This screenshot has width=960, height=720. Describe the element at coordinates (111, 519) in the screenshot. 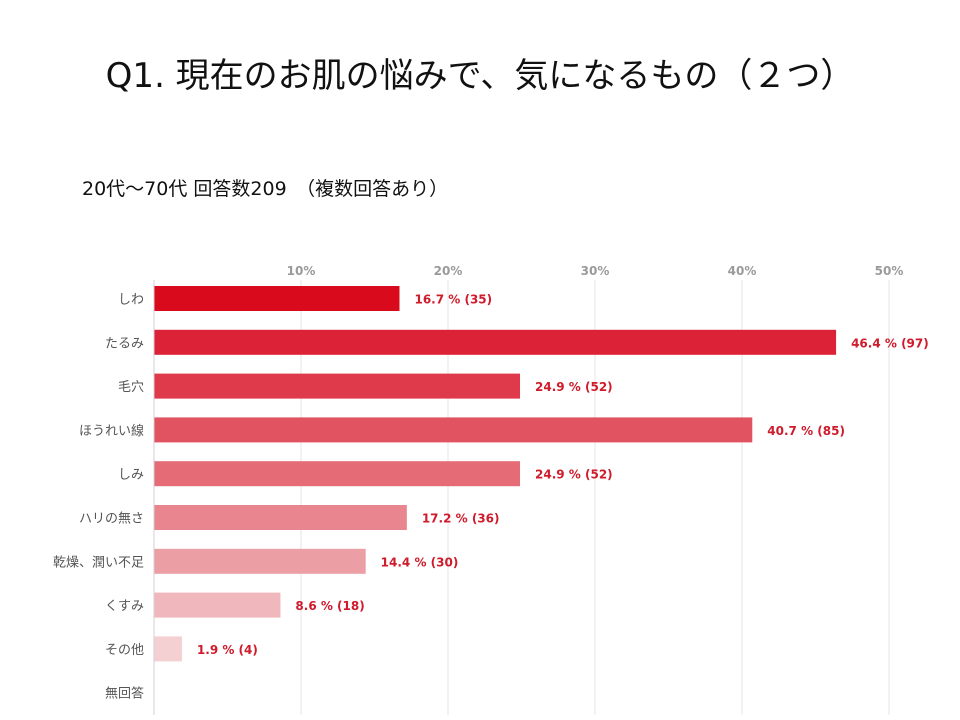

I see `category-label: ハリの無さ` at that location.